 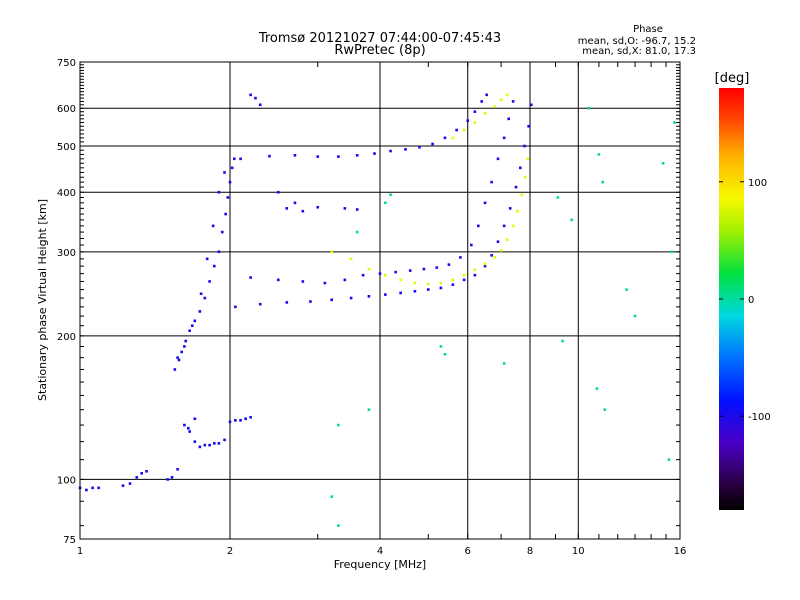 I want to click on y-tick-label: 750, so click(x=66, y=63).